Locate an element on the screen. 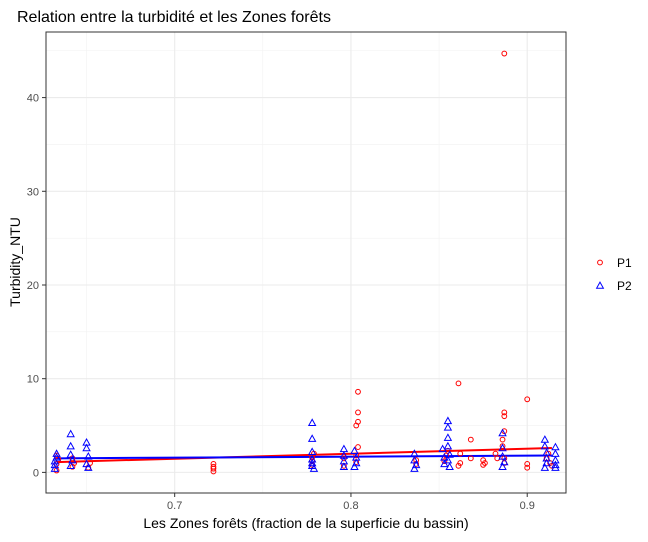 This screenshot has width=648, height=542. trend-line-p1 is located at coordinates (304, 455).